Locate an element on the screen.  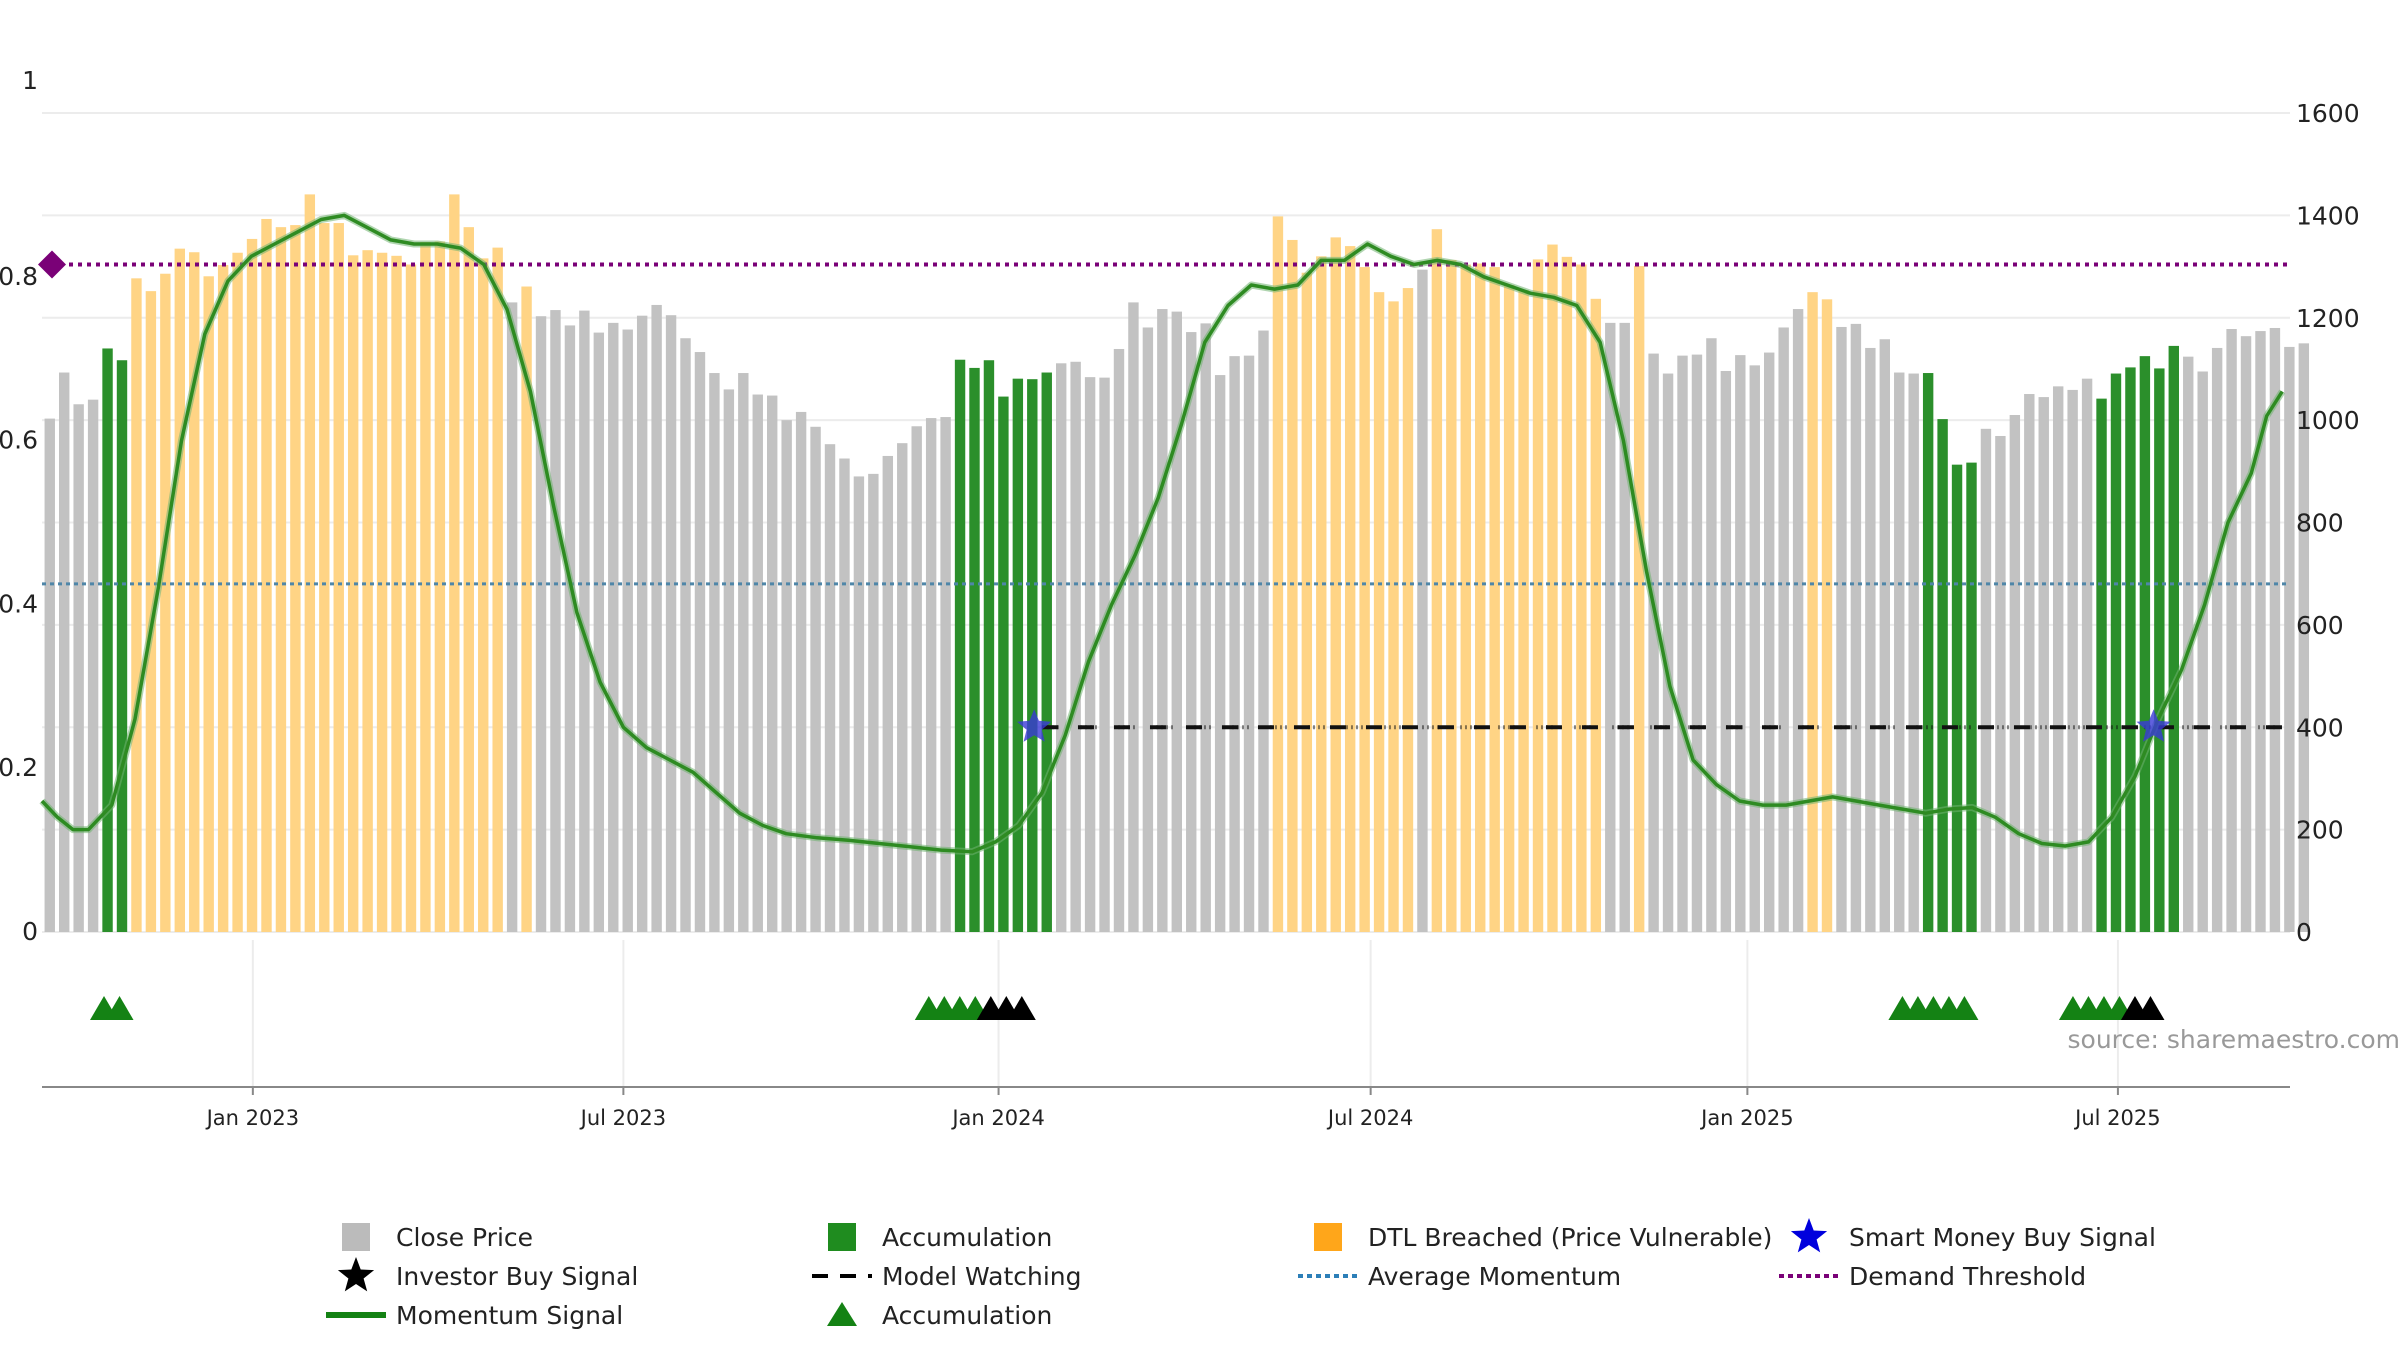
legend-item: Average Momentum is located at coordinates (1459, 1276).